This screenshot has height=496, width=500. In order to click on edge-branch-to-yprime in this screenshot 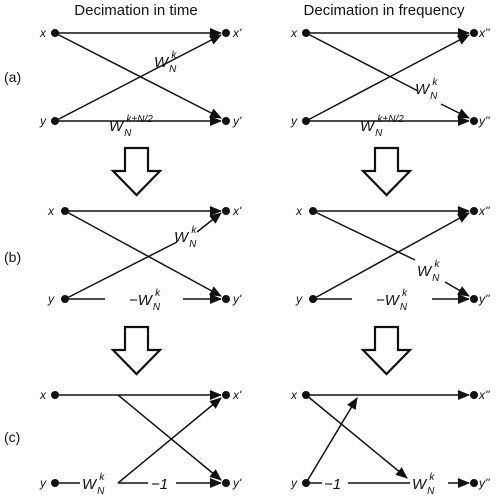, I will do `click(169, 437)`.